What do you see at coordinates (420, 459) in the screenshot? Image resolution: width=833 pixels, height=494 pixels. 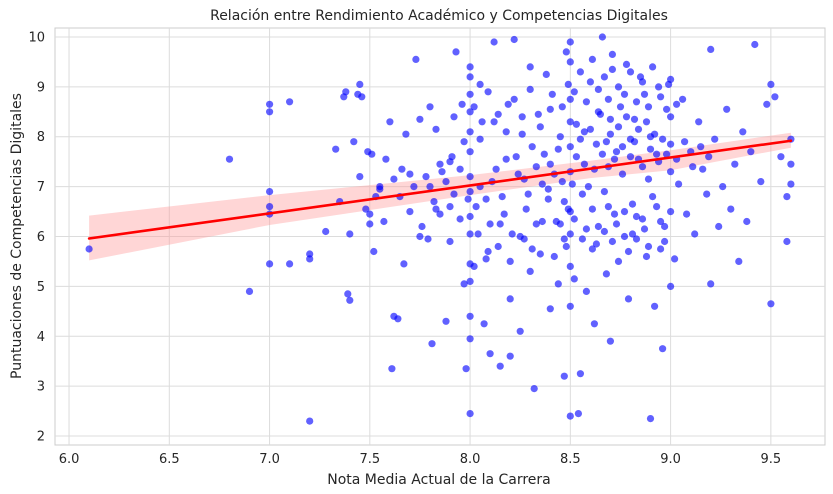 I see `x-axis-ticks: 6.0 6.5 7.0 7.5 8.0 8.5 9.0 9.5` at bounding box center [420, 459].